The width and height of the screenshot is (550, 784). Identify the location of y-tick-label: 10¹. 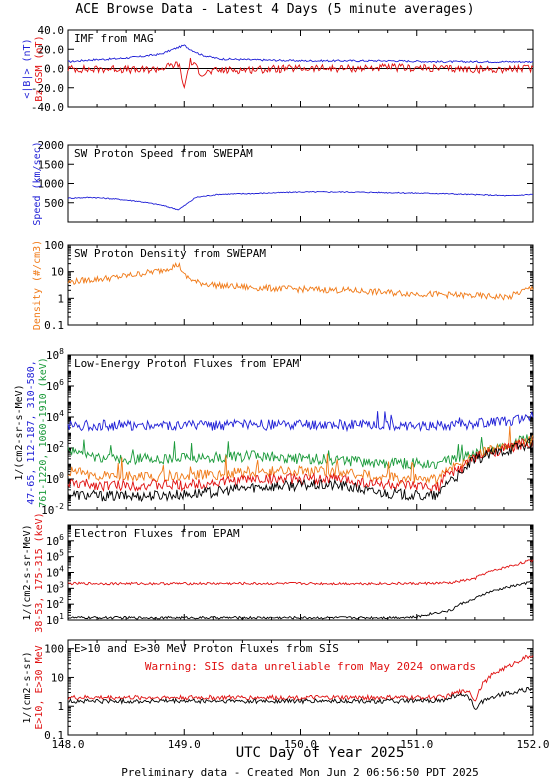
(55, 619).